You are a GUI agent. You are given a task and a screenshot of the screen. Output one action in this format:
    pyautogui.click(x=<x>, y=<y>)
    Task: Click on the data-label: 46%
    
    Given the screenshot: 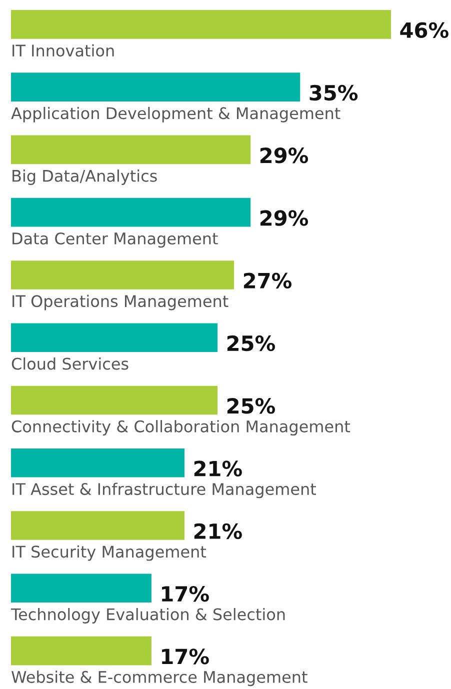 What is the action you would take?
    pyautogui.click(x=424, y=30)
    